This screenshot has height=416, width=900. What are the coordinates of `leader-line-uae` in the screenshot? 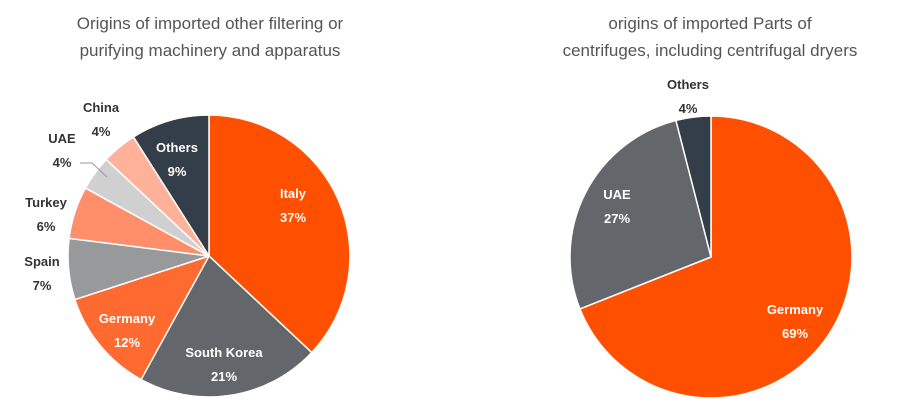 It's located at (94, 170).